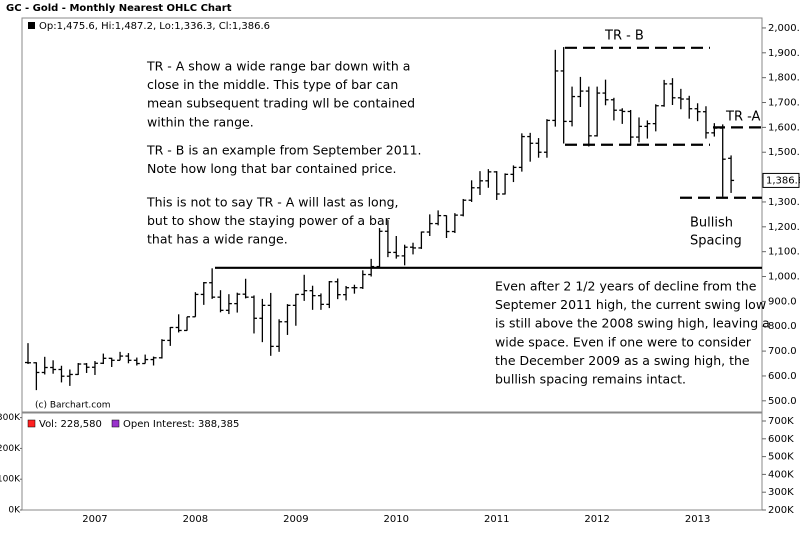  I want to click on credit: (c) Barchart.com, so click(73, 406).